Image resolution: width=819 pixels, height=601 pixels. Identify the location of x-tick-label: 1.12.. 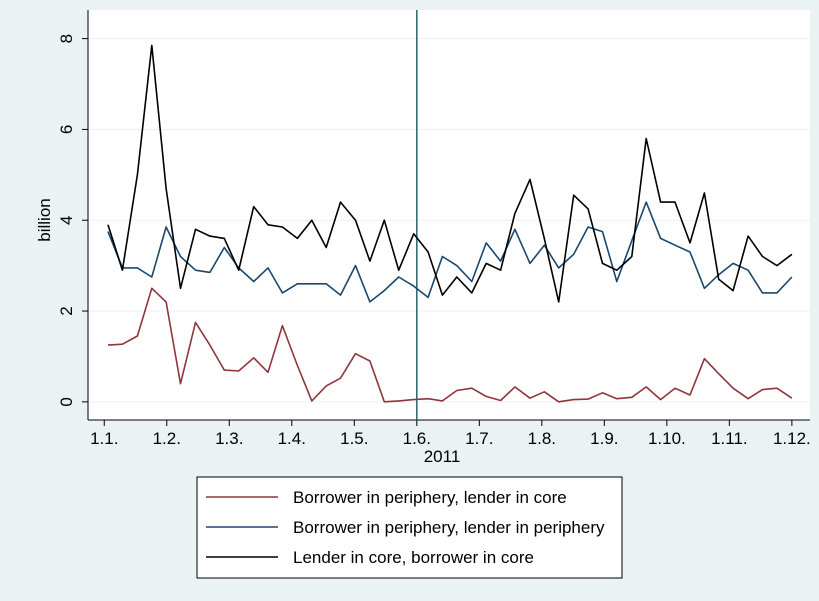
(792, 438).